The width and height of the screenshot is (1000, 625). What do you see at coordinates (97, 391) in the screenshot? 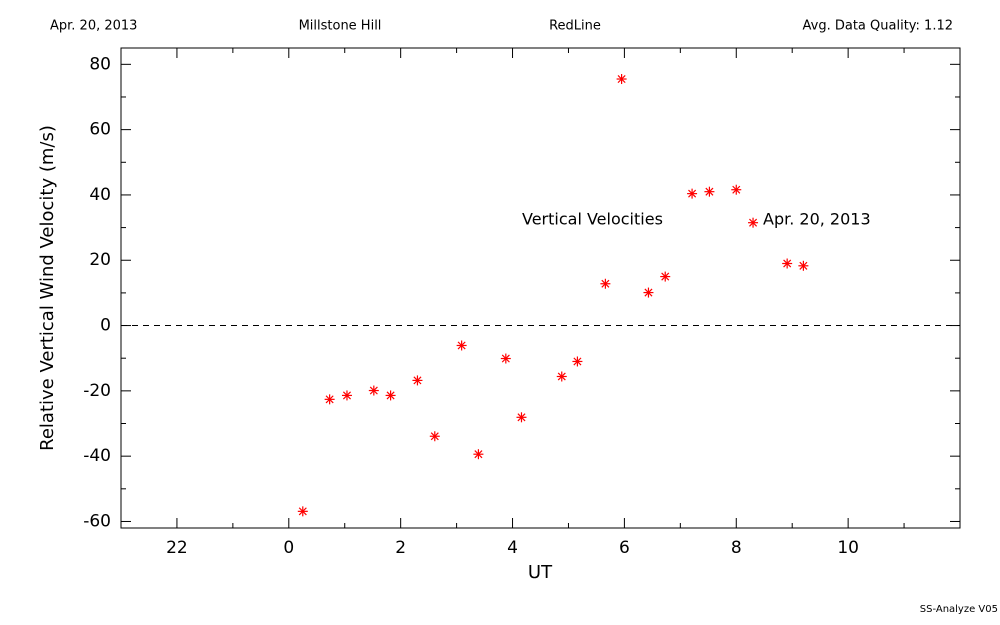
I see `y-tick-label: -20` at bounding box center [97, 391].